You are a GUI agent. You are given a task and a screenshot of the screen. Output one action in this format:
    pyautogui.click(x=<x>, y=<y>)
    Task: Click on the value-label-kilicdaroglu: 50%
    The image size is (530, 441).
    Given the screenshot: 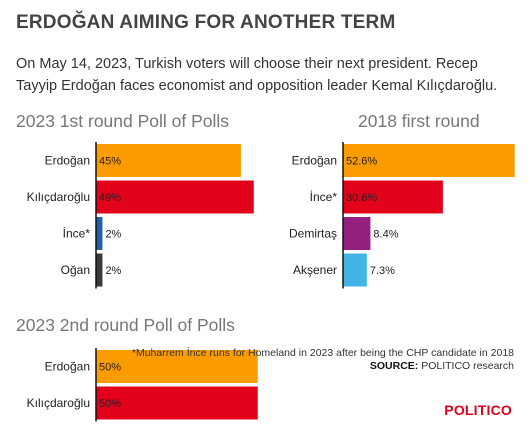 What is the action you would take?
    pyautogui.click(x=110, y=404)
    